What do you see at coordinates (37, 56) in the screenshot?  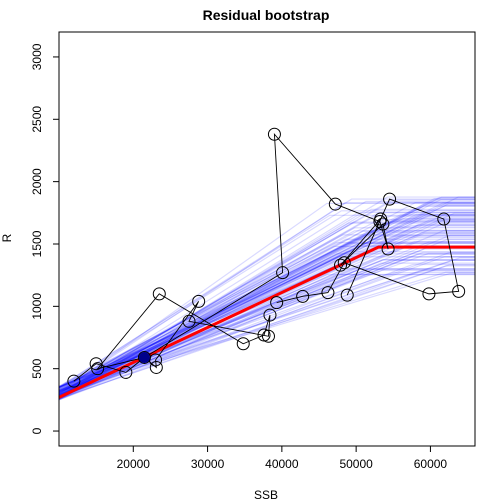 I see `y-tick-label: 3000` at bounding box center [37, 56].